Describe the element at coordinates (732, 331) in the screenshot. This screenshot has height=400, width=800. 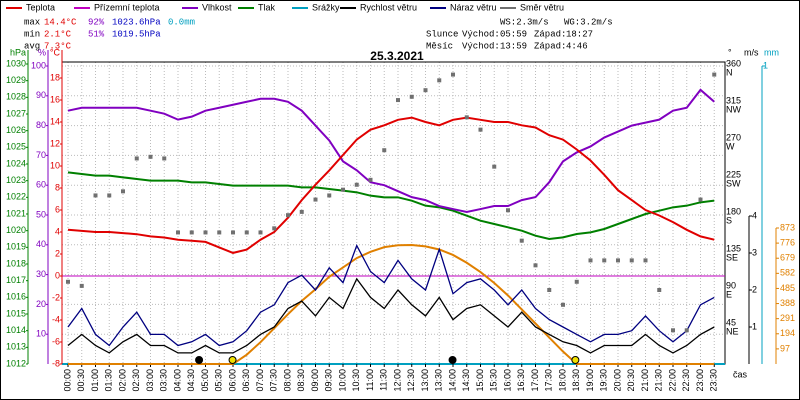
I see `compass-label: NE` at that location.